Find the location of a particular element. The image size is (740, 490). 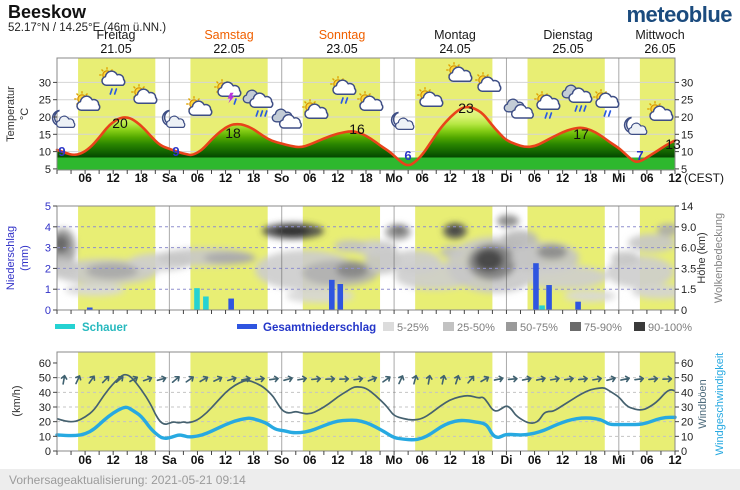

svg-text: 1 is located at coordinates (48, 290).